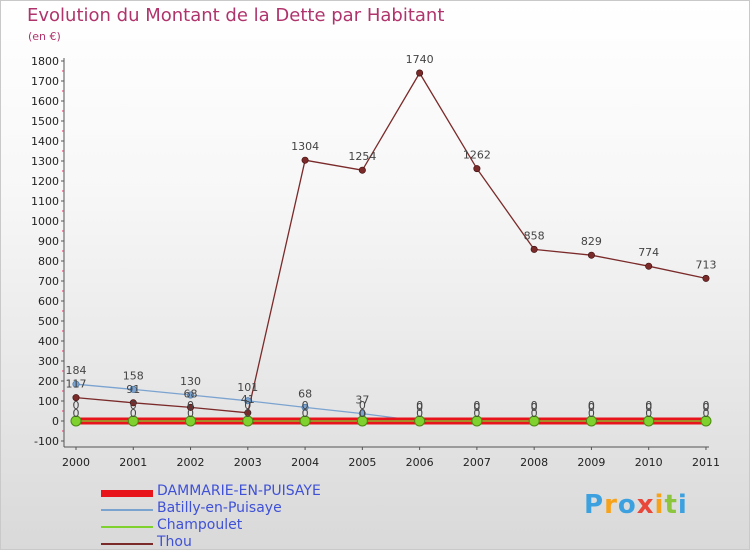 The width and height of the screenshot is (750, 553). I want to click on proxiti-logo: Proxiti, so click(636, 505).